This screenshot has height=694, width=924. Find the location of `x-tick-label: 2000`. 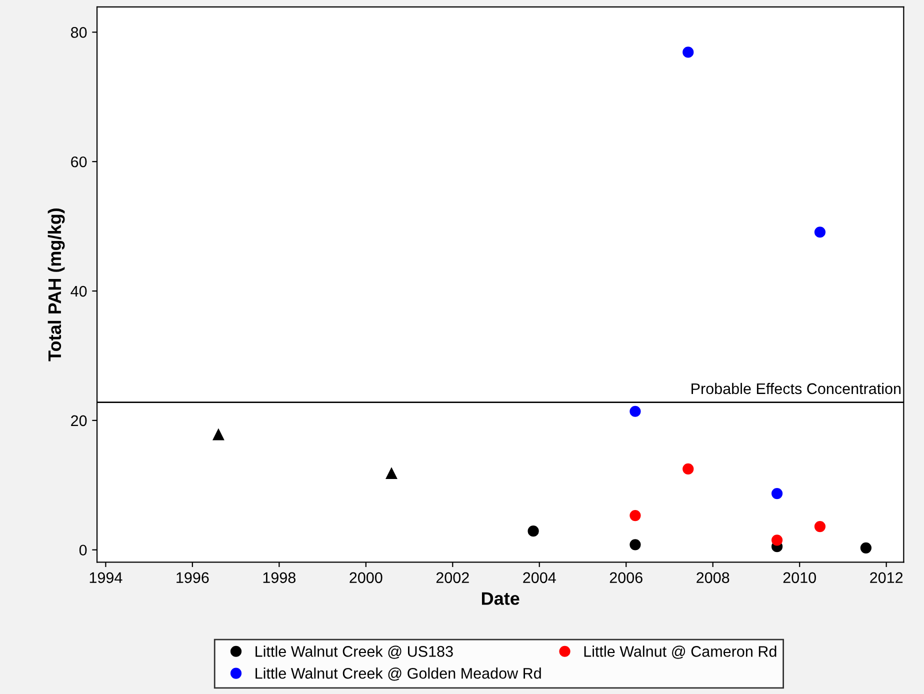

x-tick-label: 2000 is located at coordinates (366, 578).